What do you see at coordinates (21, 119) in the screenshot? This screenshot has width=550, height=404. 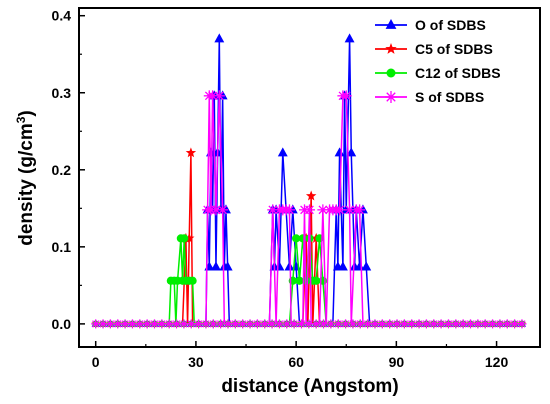 I see `y-axis-title-sup: 3` at bounding box center [21, 119].